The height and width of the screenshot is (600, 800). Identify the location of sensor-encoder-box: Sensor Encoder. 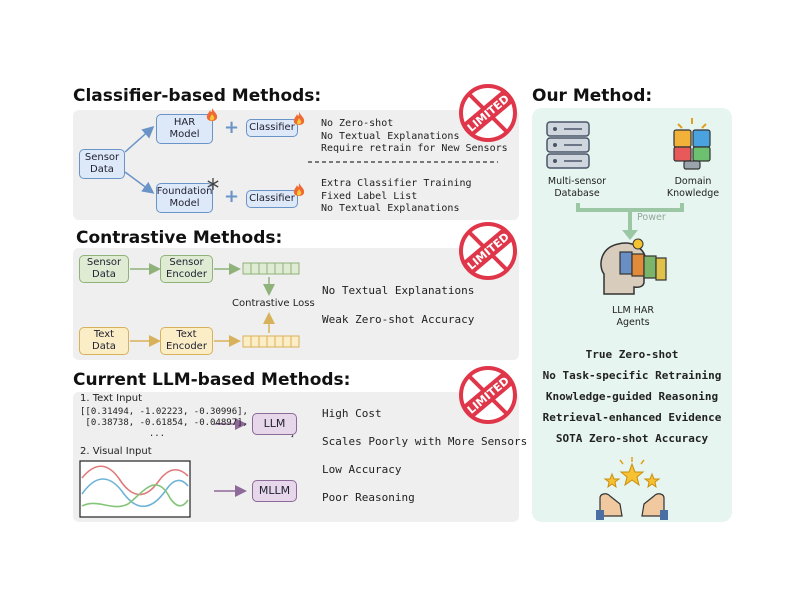
(186, 269).